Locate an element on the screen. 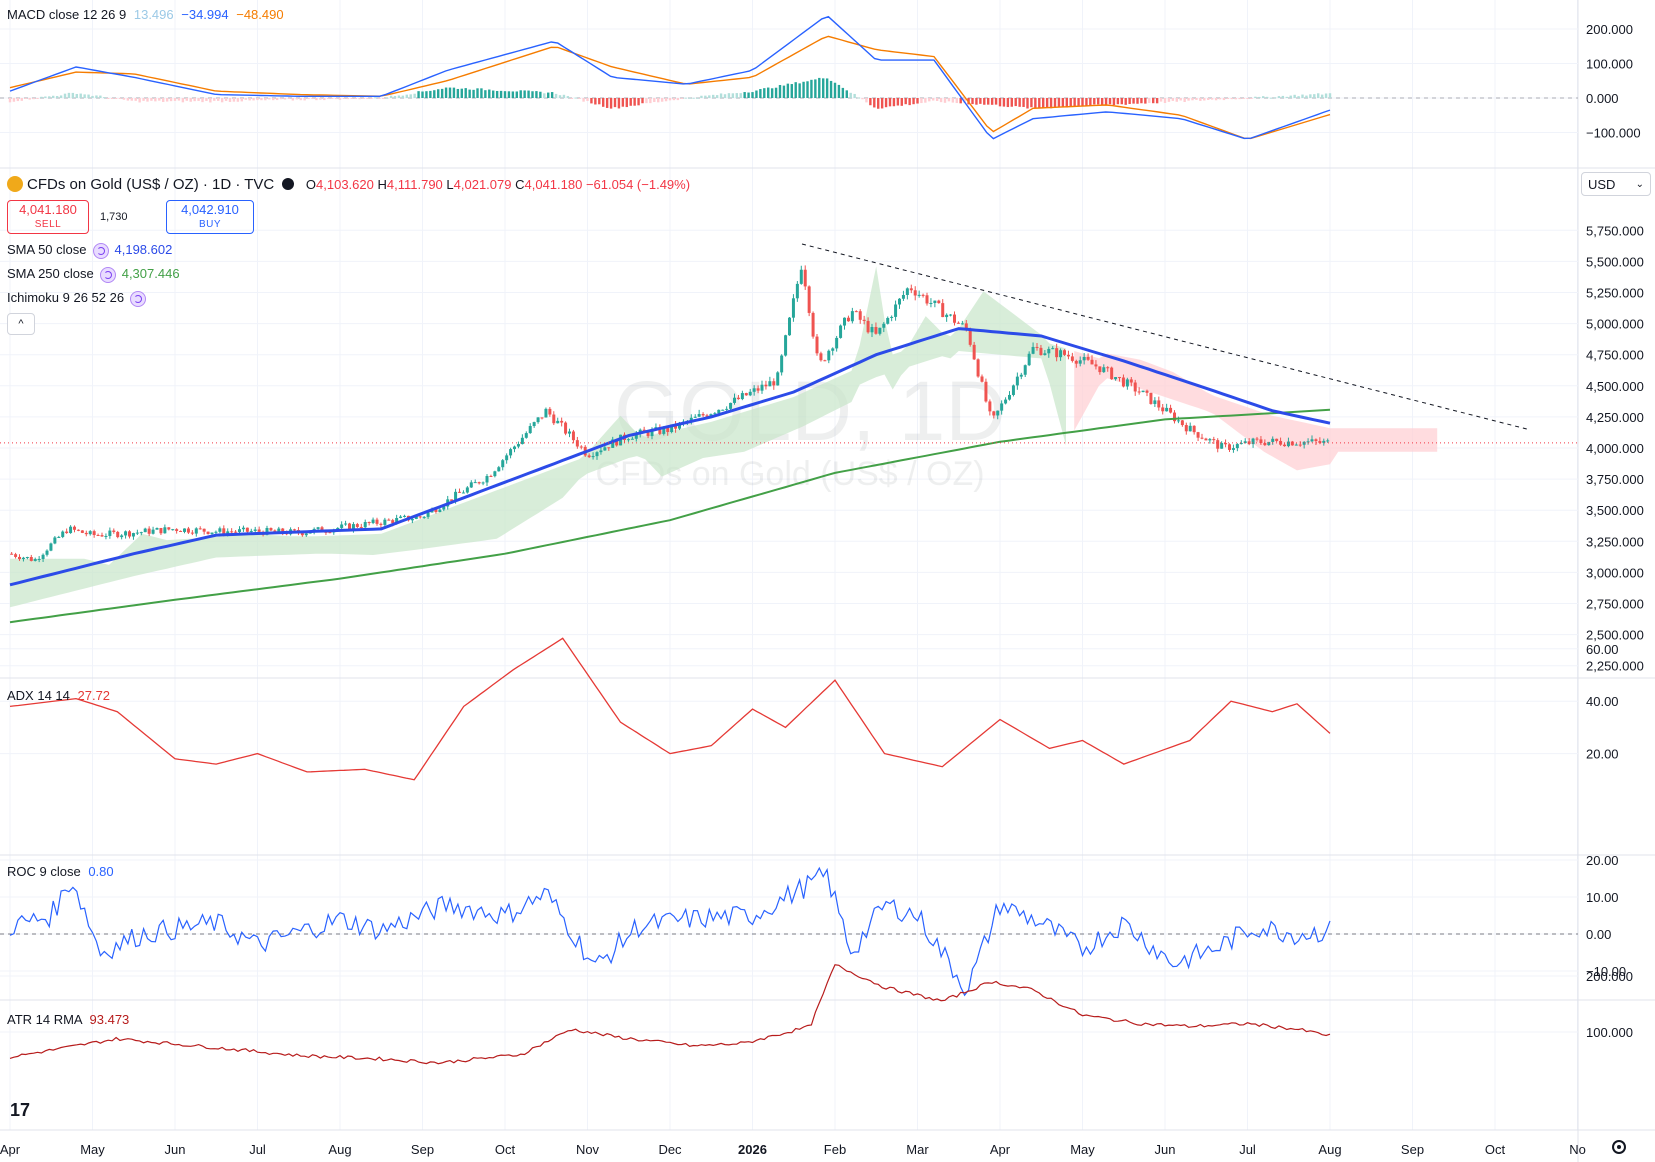 The height and width of the screenshot is (1162, 1655). change-value: −61.054 (−1.49%) is located at coordinates (638, 184).